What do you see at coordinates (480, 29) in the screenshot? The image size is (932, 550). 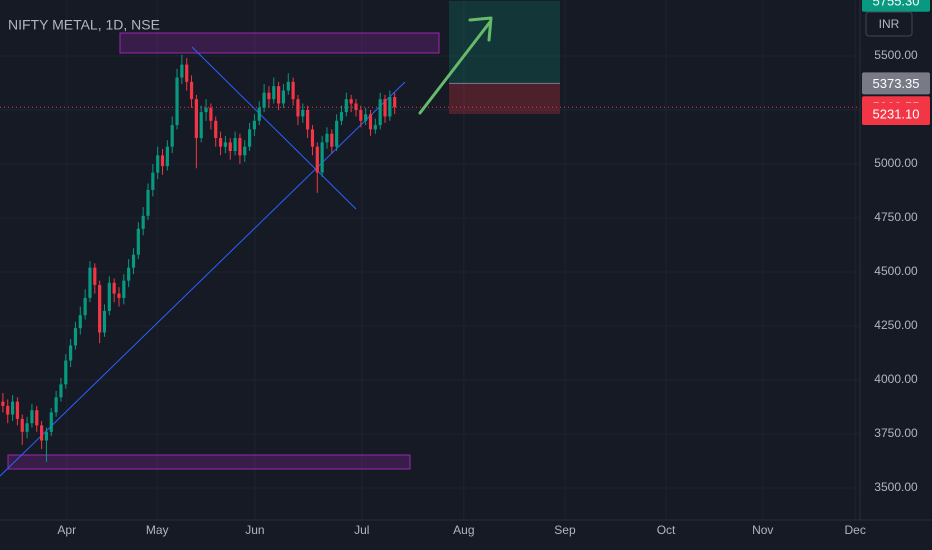 I see `arrow-head` at bounding box center [480, 29].